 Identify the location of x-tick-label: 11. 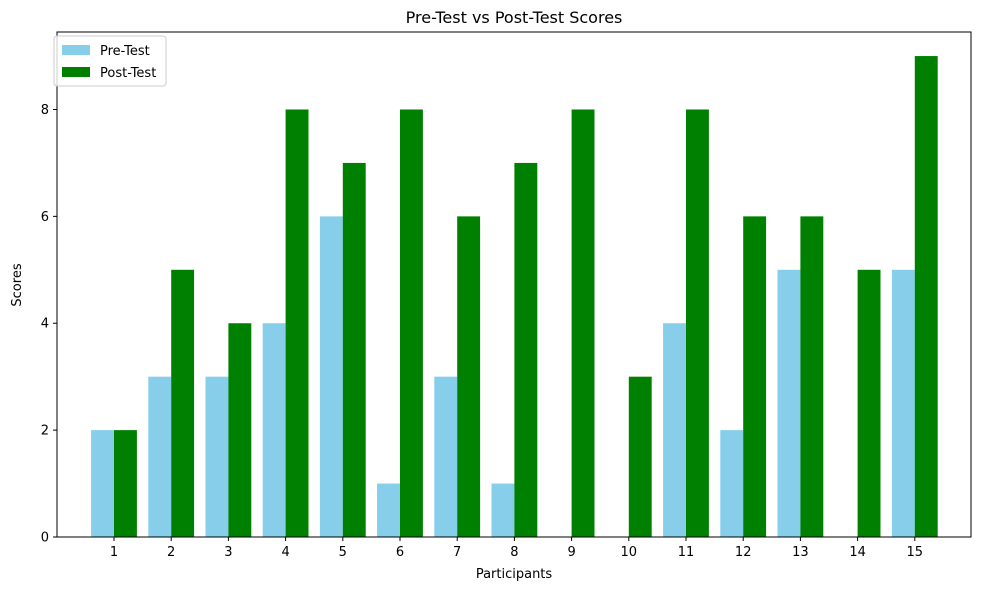
(686, 552).